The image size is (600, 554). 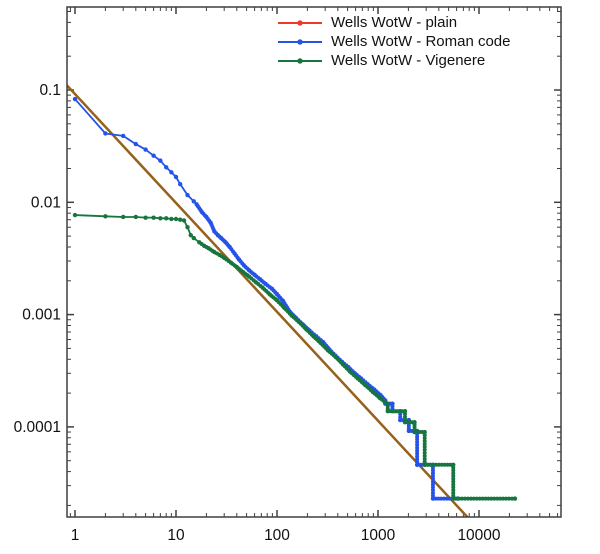 I want to click on legend-item-label: Wells WotW - Vigenere, so click(x=408, y=60).